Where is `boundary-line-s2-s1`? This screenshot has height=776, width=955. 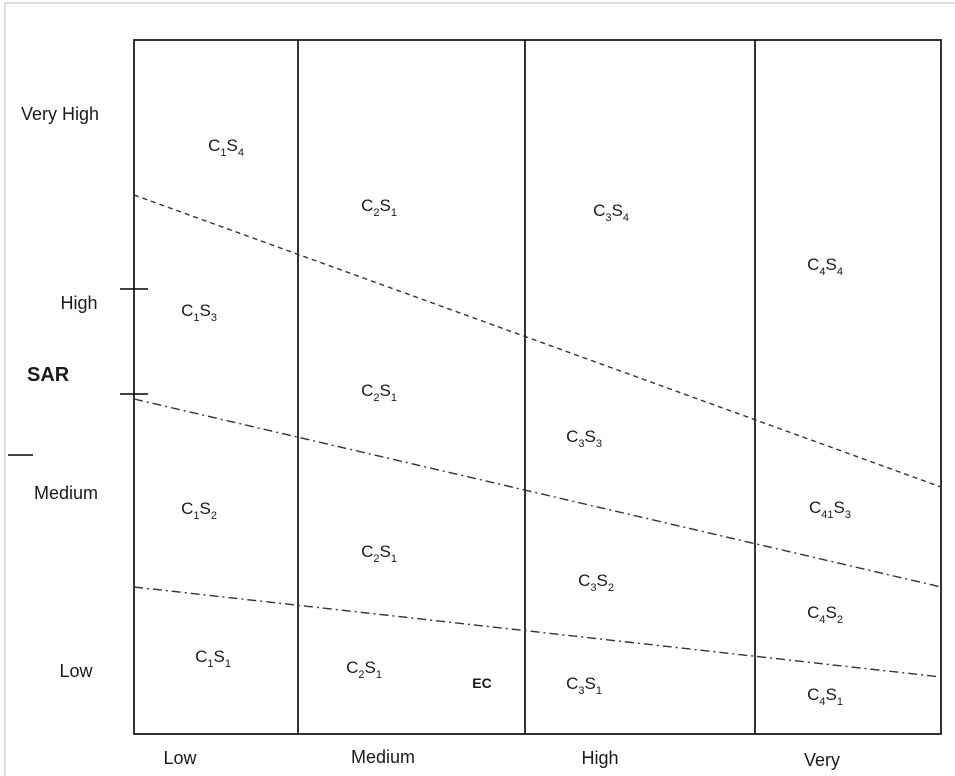
boundary-line-s2-s1 is located at coordinates (537, 632).